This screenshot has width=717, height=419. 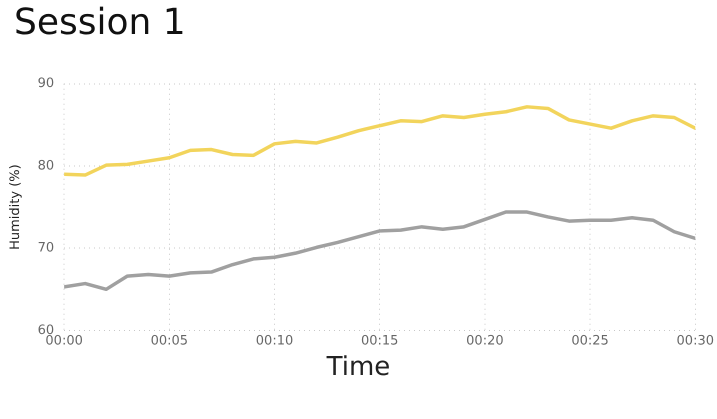 What do you see at coordinates (590, 341) in the screenshot?
I see `x-tick-label: 00:25` at bounding box center [590, 341].